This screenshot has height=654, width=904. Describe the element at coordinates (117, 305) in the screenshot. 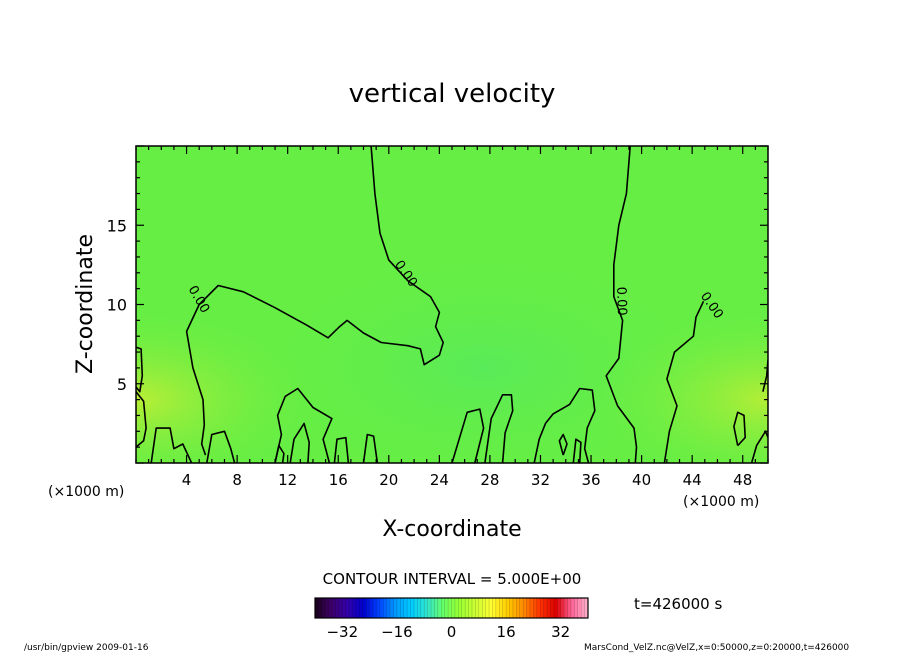

I see `y-tick-label: 10` at that location.